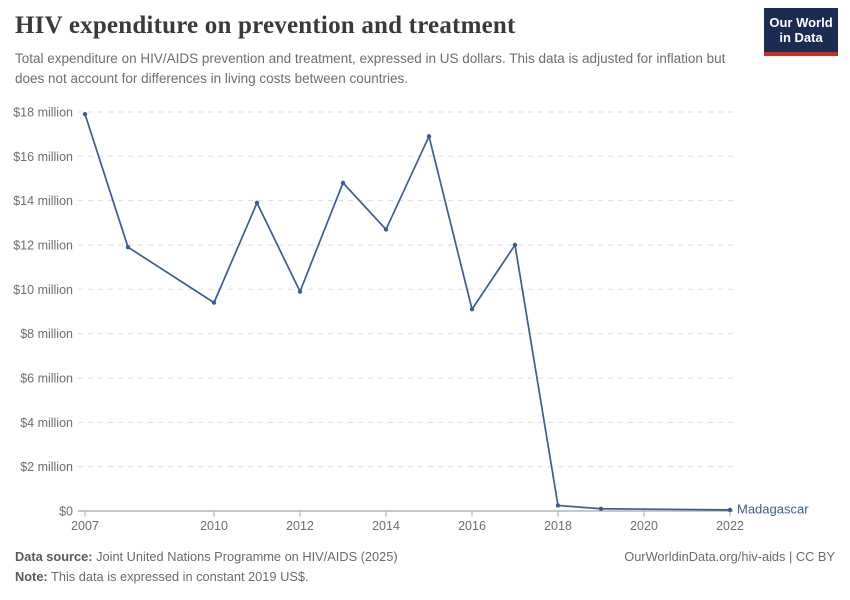 The image size is (850, 600). What do you see at coordinates (558, 526) in the screenshot?
I see `x-tick-label: 2018` at bounding box center [558, 526].